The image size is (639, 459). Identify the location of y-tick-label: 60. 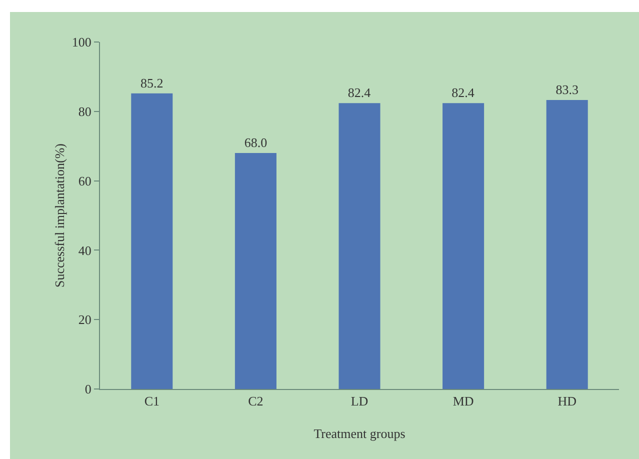
(85, 180).